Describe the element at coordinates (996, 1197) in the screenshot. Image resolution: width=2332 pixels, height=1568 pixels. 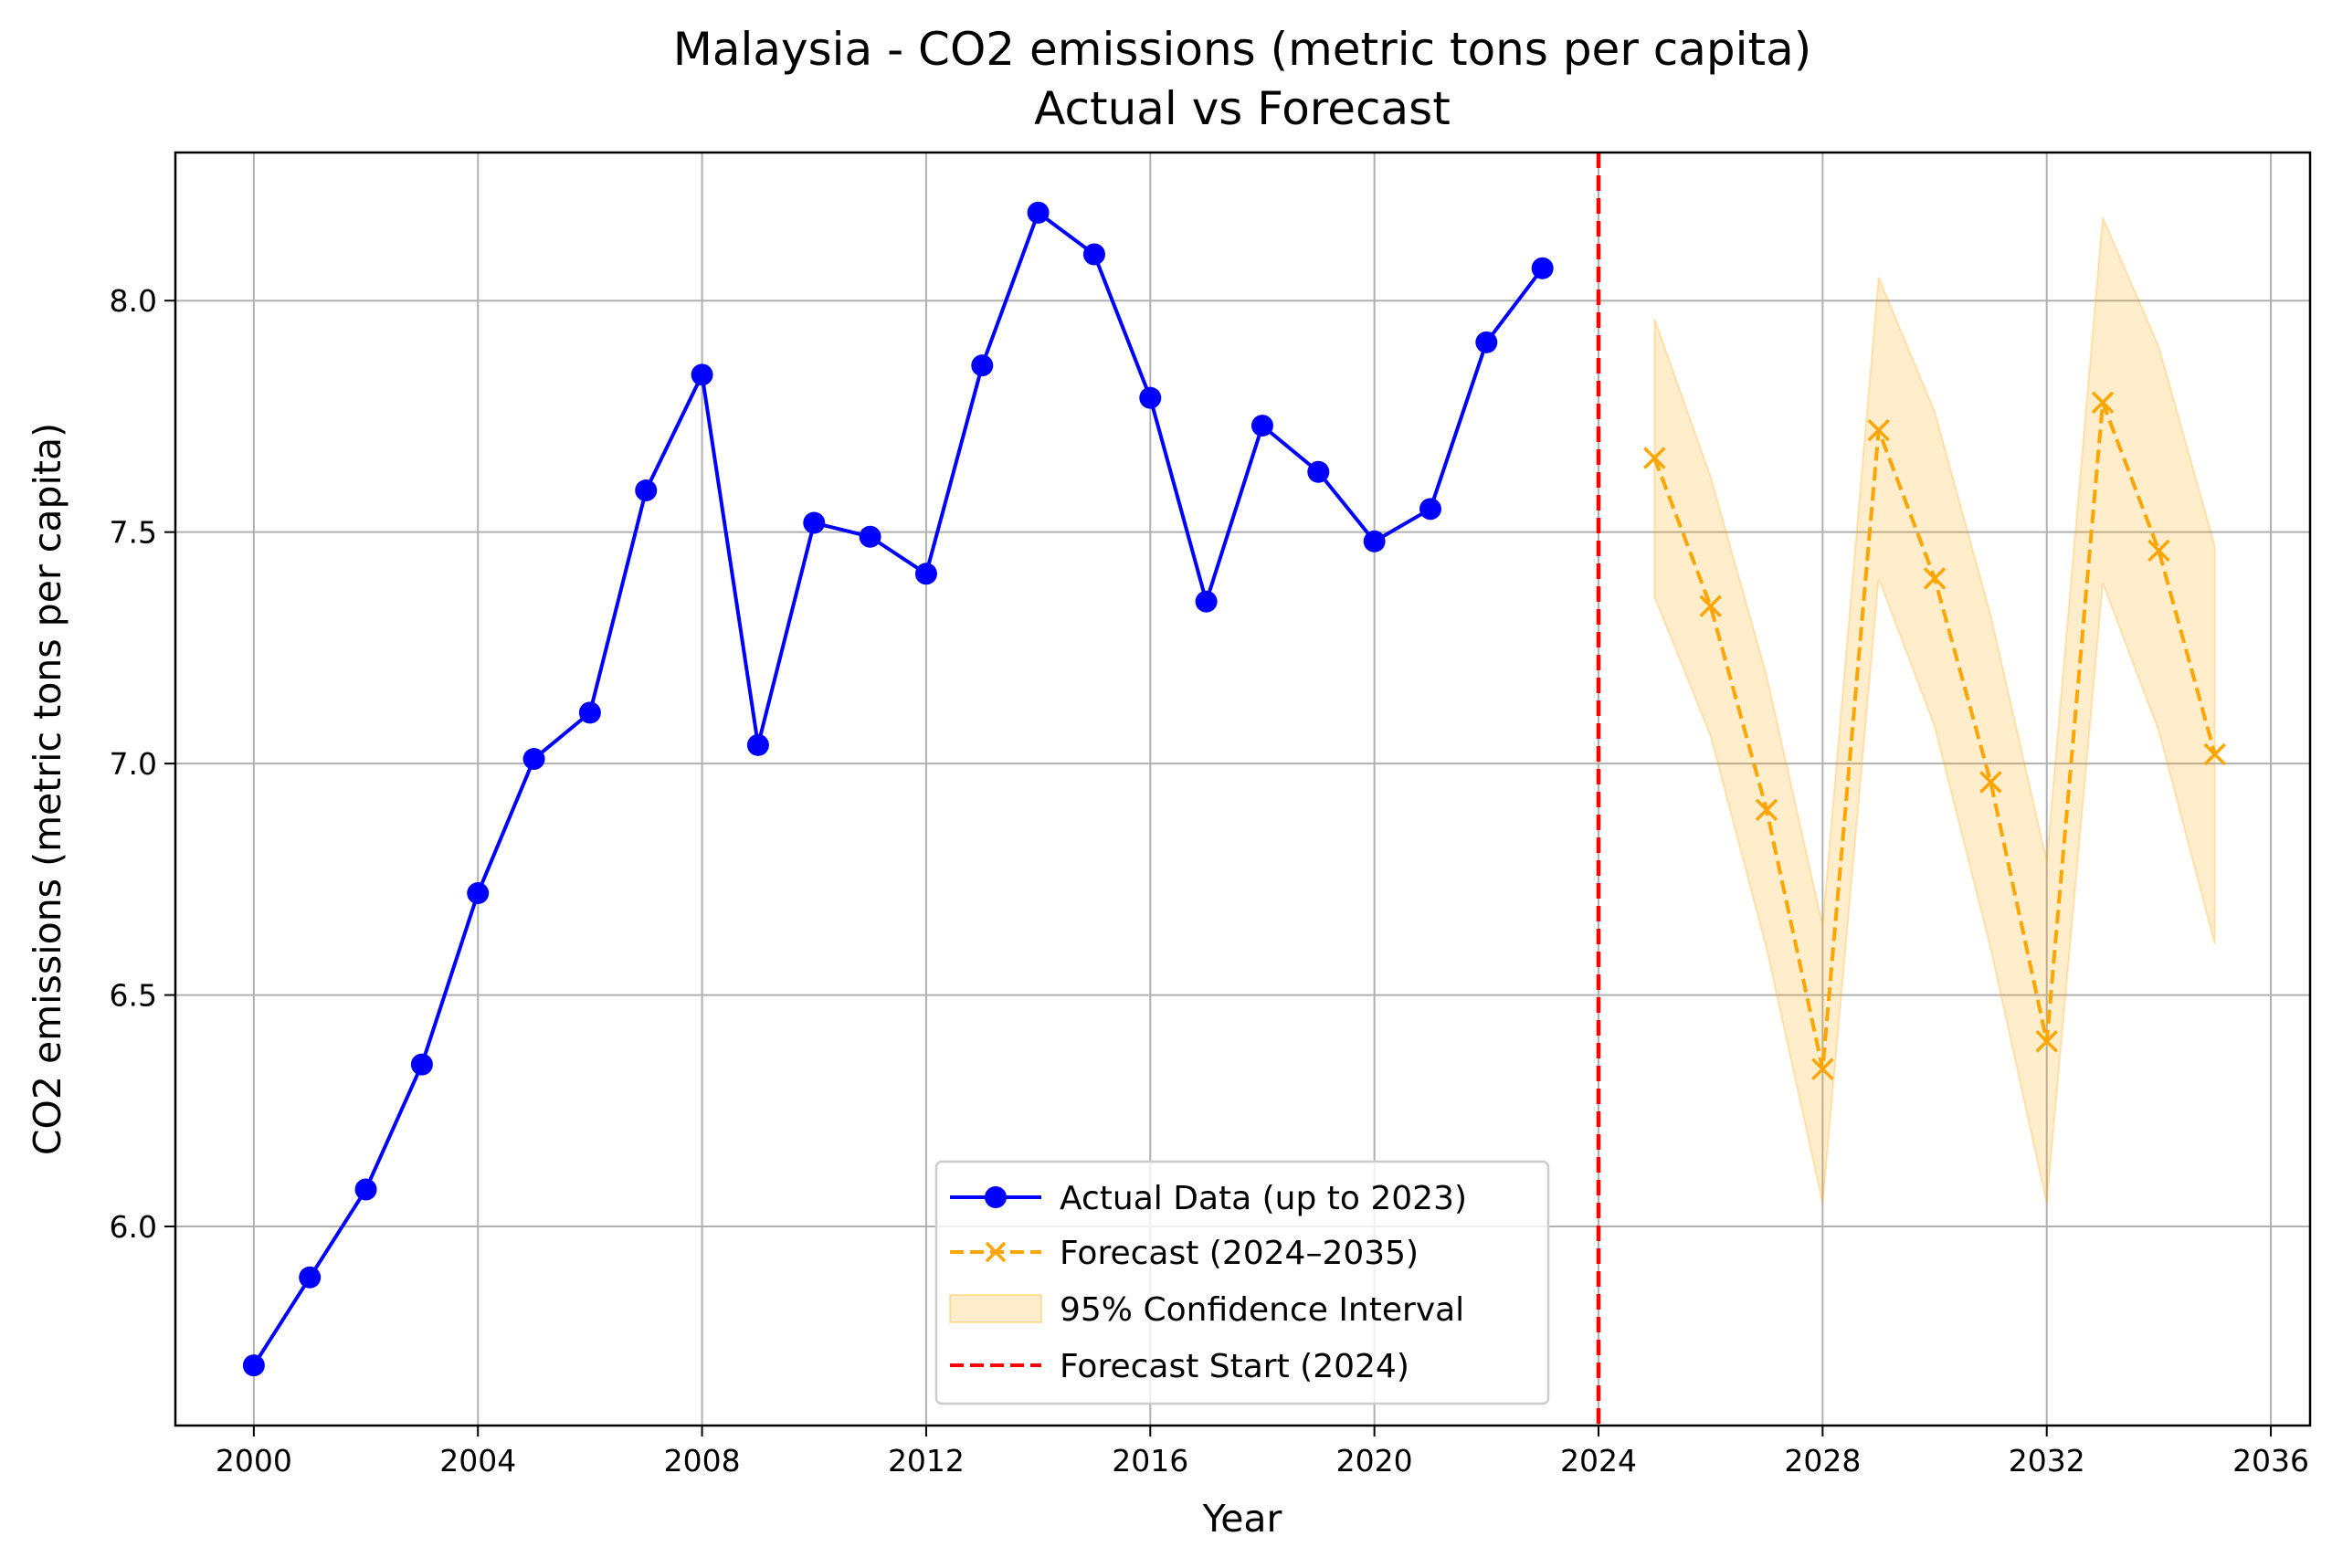
I see `legend-marker-actual-dot` at that location.